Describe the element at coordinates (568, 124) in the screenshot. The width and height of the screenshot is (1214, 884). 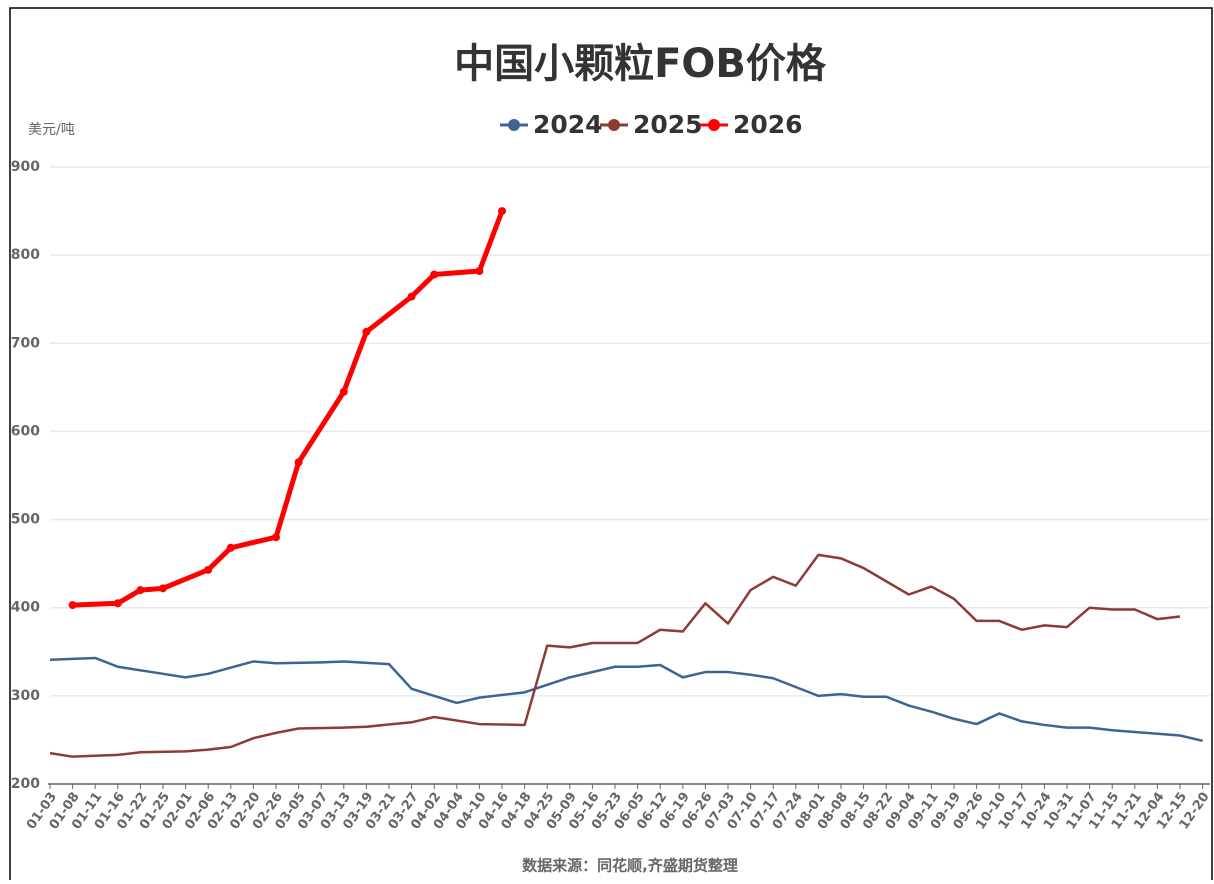
I see `legend-label: 2024` at that location.